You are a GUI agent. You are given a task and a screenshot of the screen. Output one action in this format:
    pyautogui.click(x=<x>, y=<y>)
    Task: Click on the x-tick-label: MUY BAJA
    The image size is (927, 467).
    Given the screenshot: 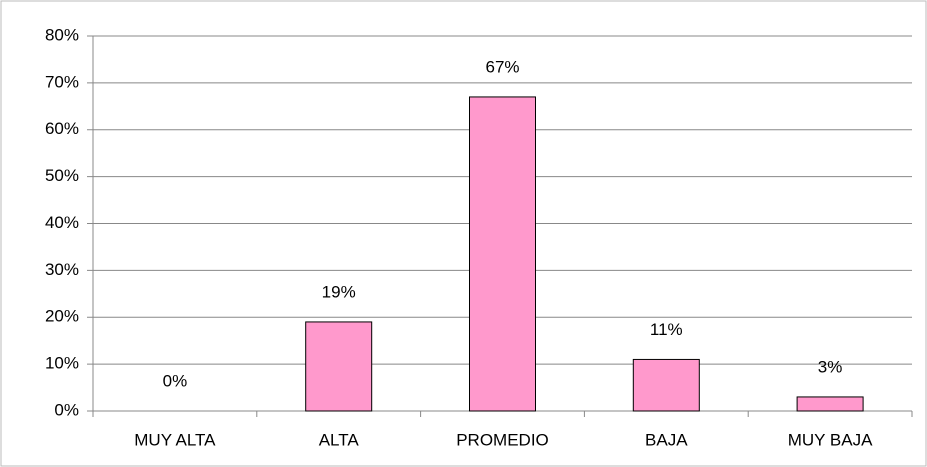 What is the action you would take?
    pyautogui.click(x=830, y=439)
    